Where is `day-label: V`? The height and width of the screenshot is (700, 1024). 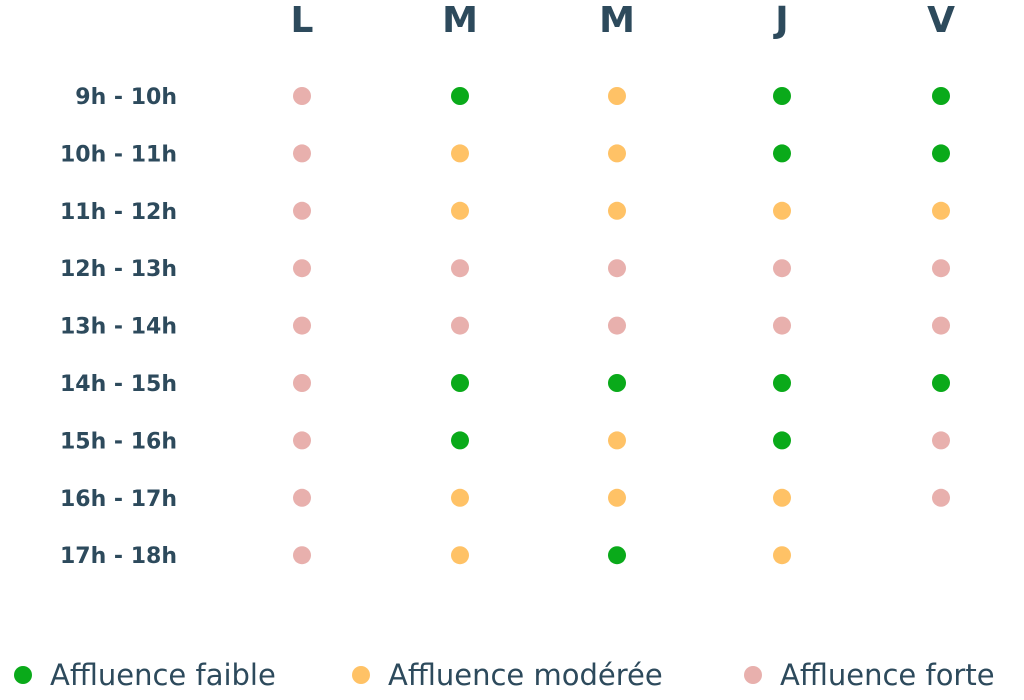 day-label: V is located at coordinates (941, 20).